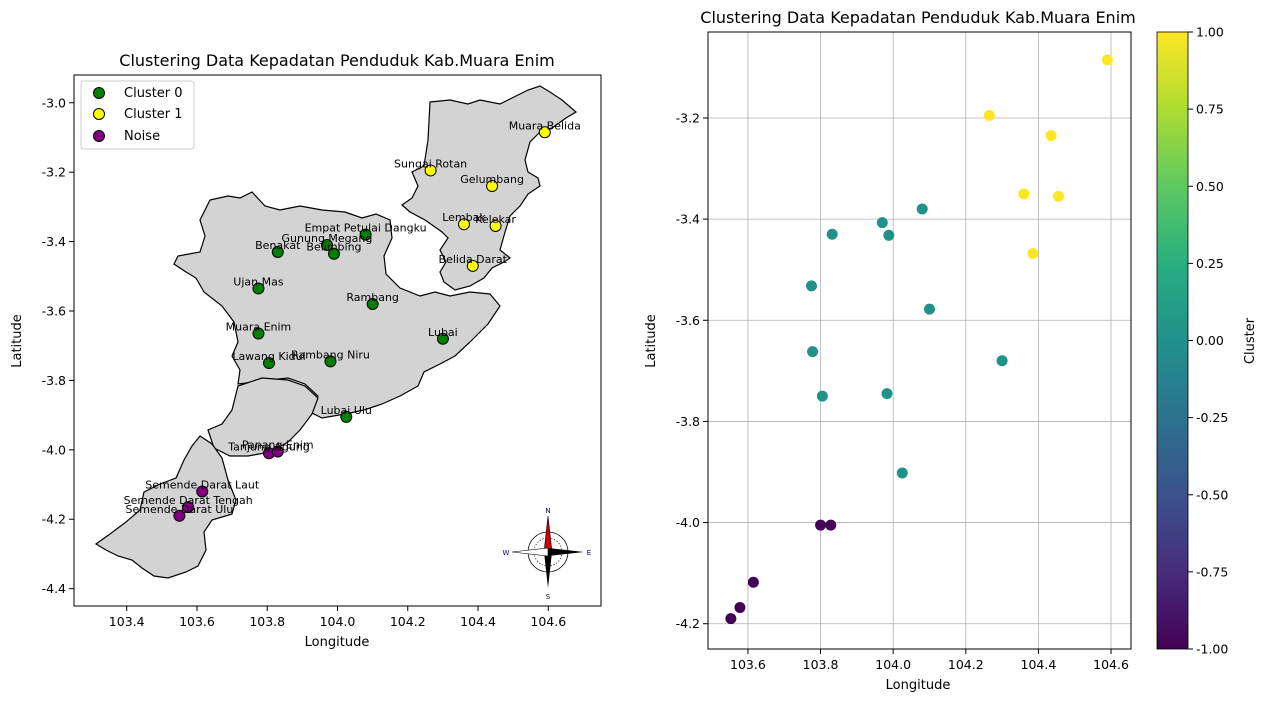 This screenshot has width=1268, height=701. What do you see at coordinates (821, 664) in the screenshot?
I see `right-x-tick-label: 103.8` at bounding box center [821, 664].